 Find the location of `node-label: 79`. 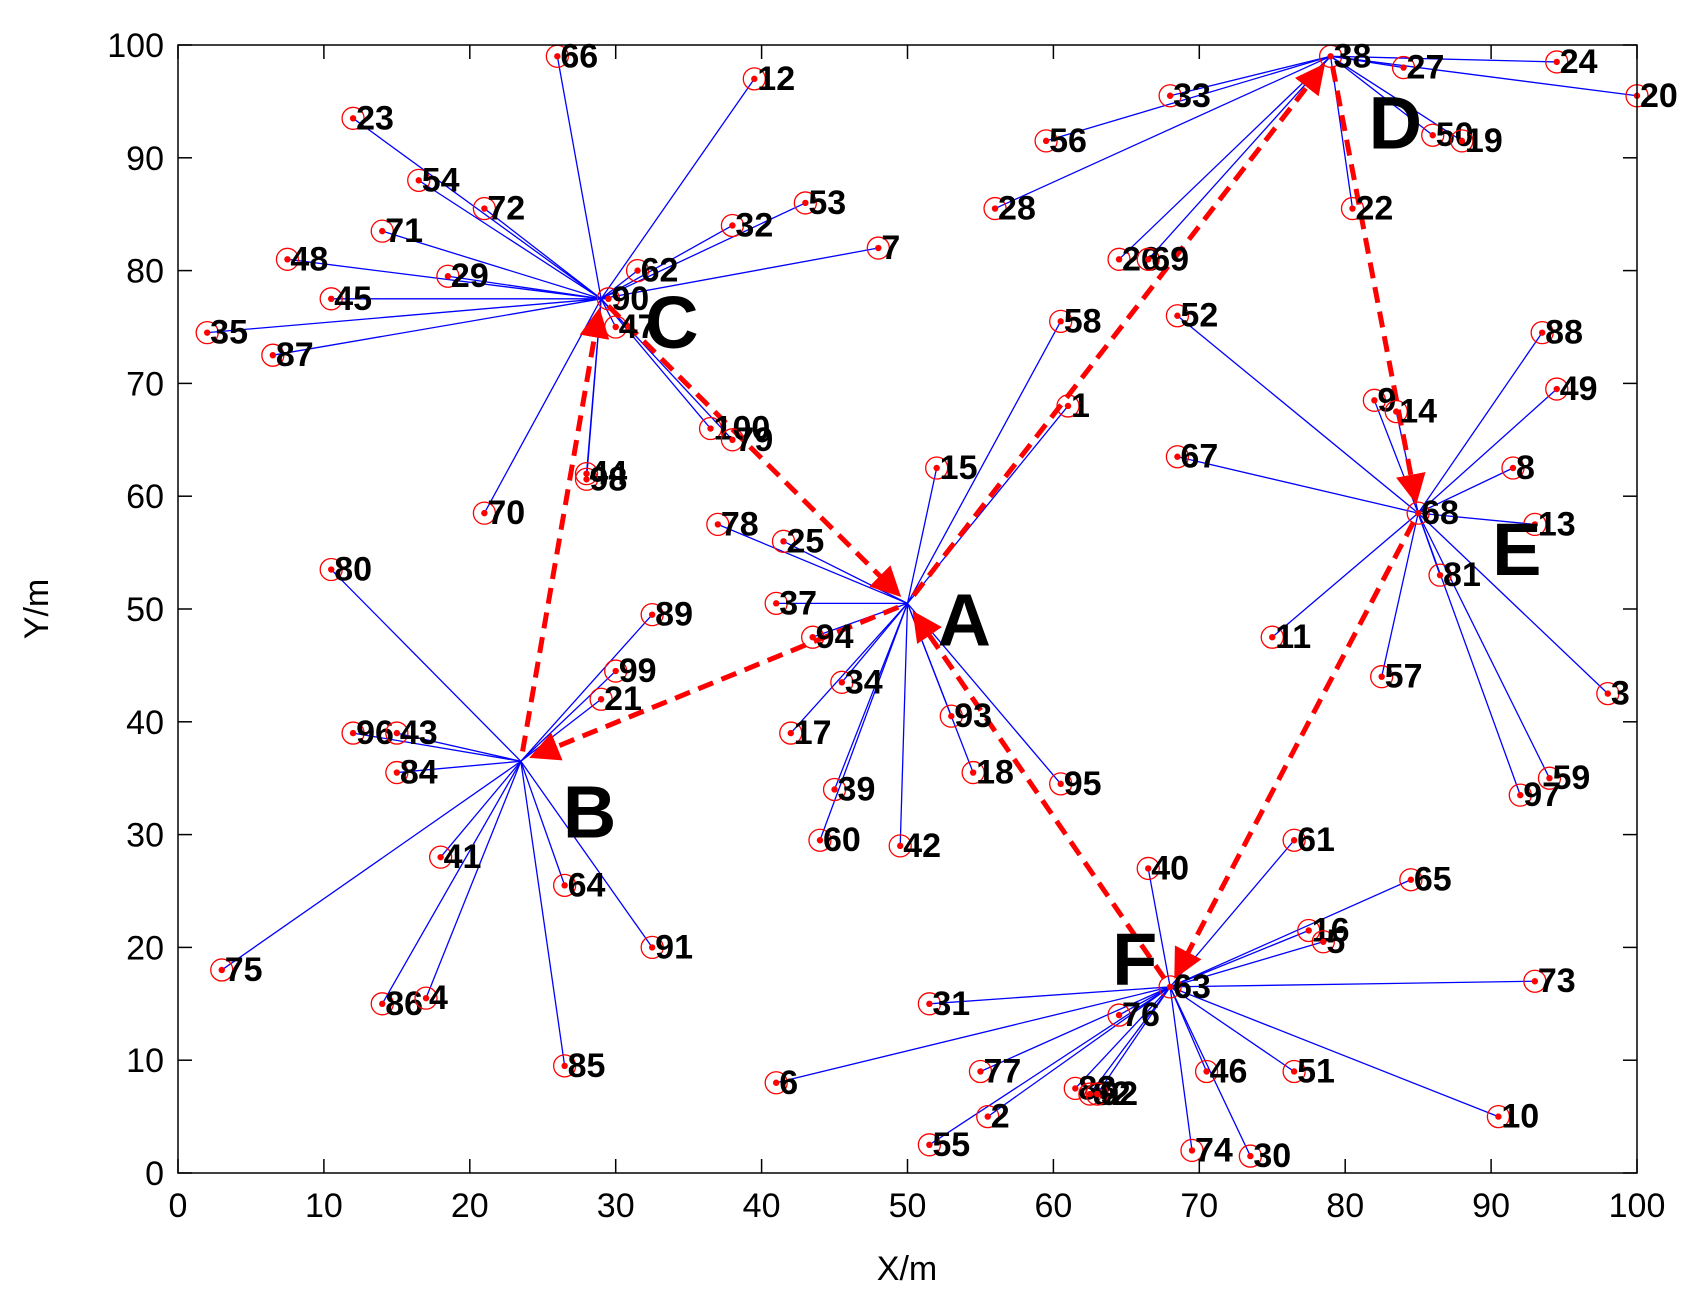

node-label: 79 is located at coordinates (754, 440).